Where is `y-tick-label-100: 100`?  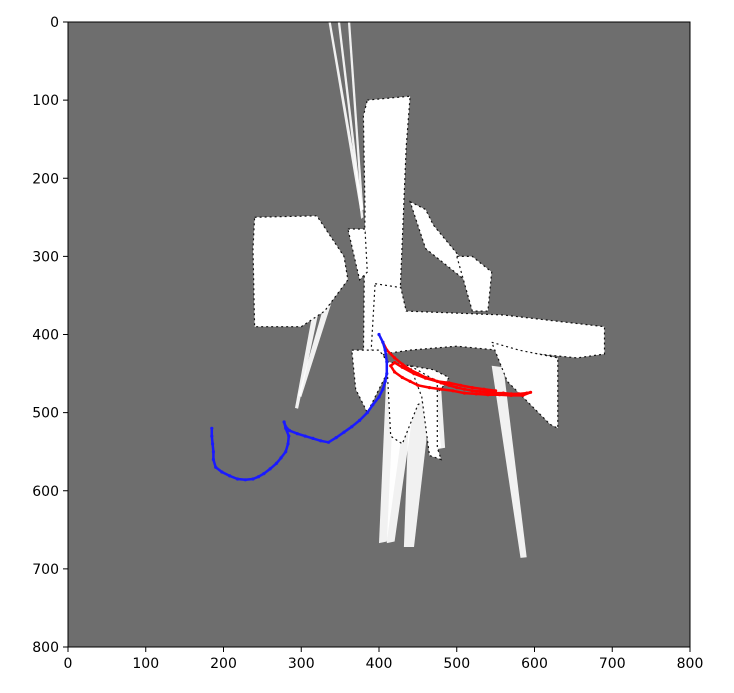 y-tick-label-100: 100 is located at coordinates (45, 101).